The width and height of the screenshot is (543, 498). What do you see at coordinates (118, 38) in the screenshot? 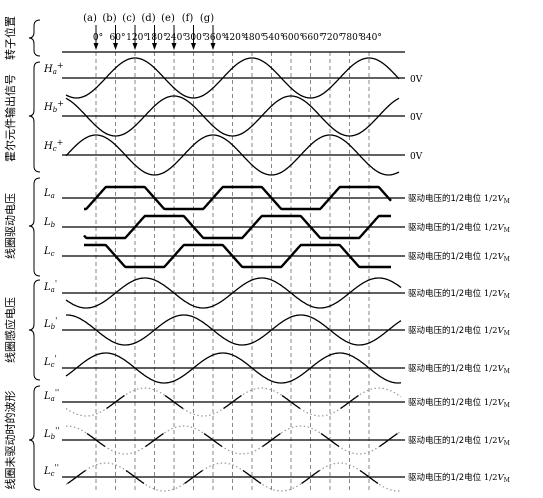
I see `angle-label: 60°` at bounding box center [118, 38].